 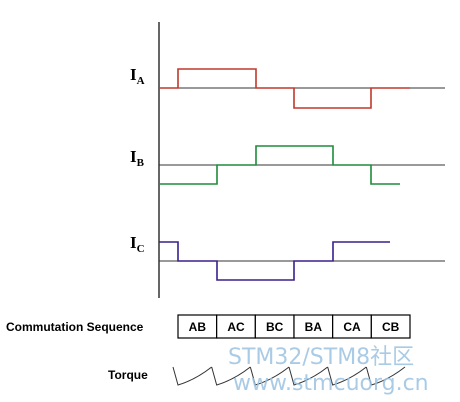 I want to click on watermark: STM32/STM8社区, so click(x=321, y=357).